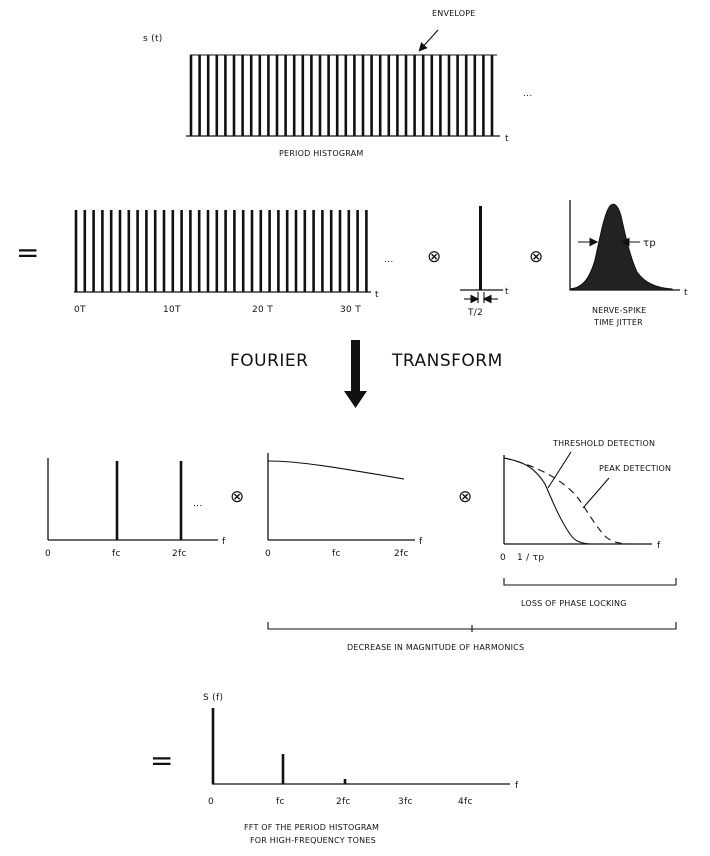  Describe the element at coordinates (179, 554) in the screenshot. I see `spectrum-a-tick-2fc: 2fc` at that location.